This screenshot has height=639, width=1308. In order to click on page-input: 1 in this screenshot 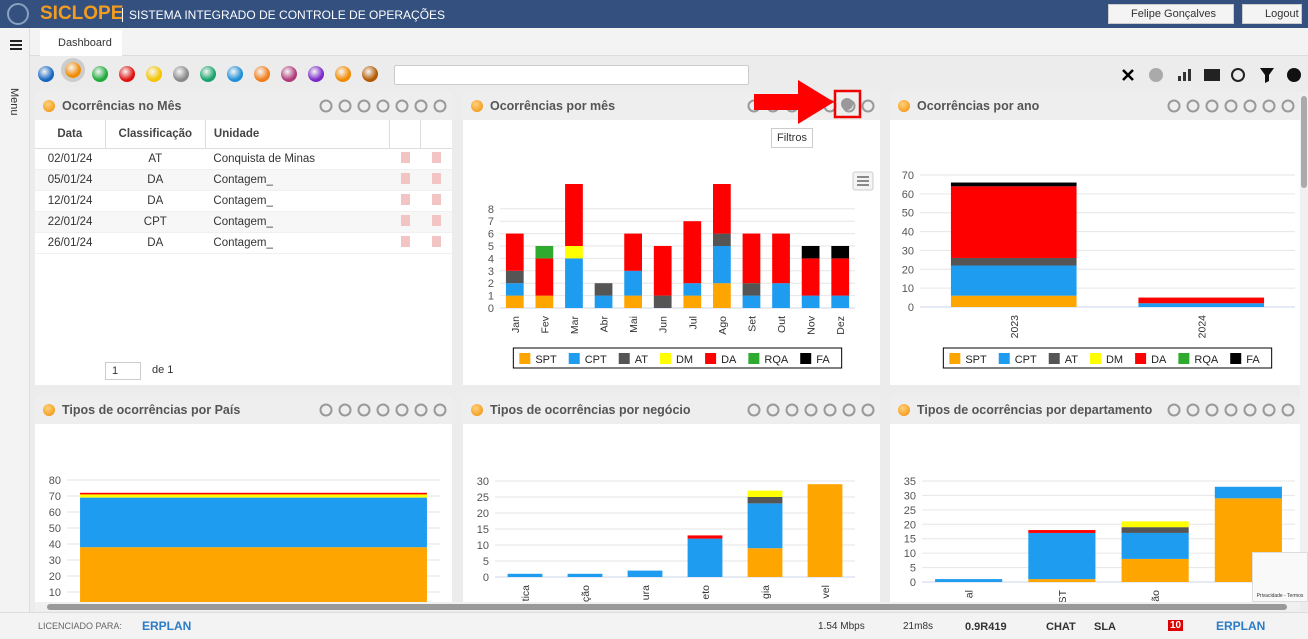, I will do `click(123, 371)`.